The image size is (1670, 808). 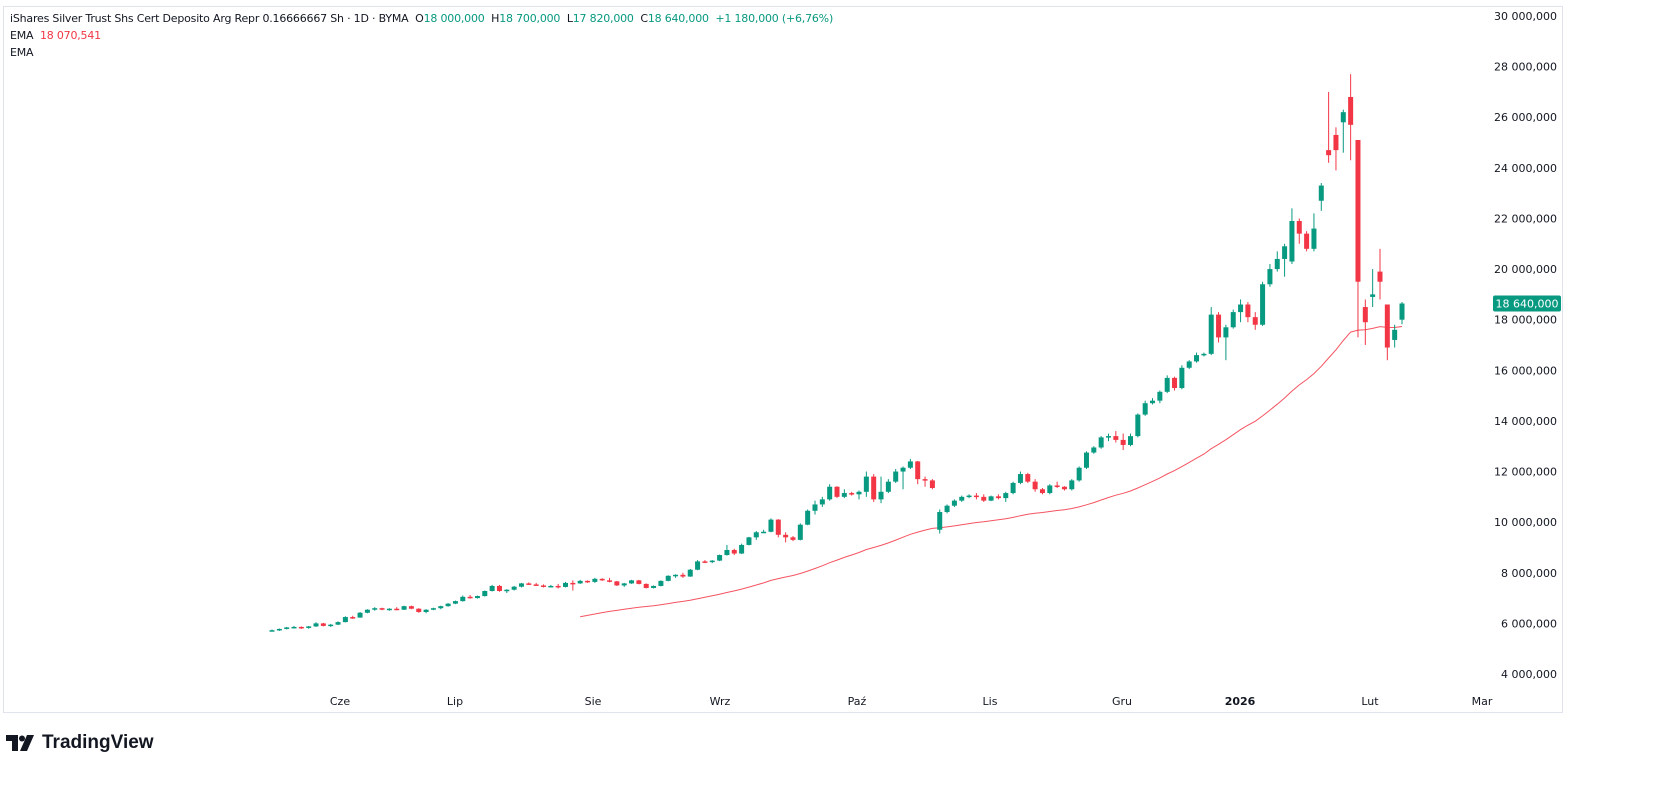 I want to click on time-tick-label: Lip, so click(x=455, y=701).